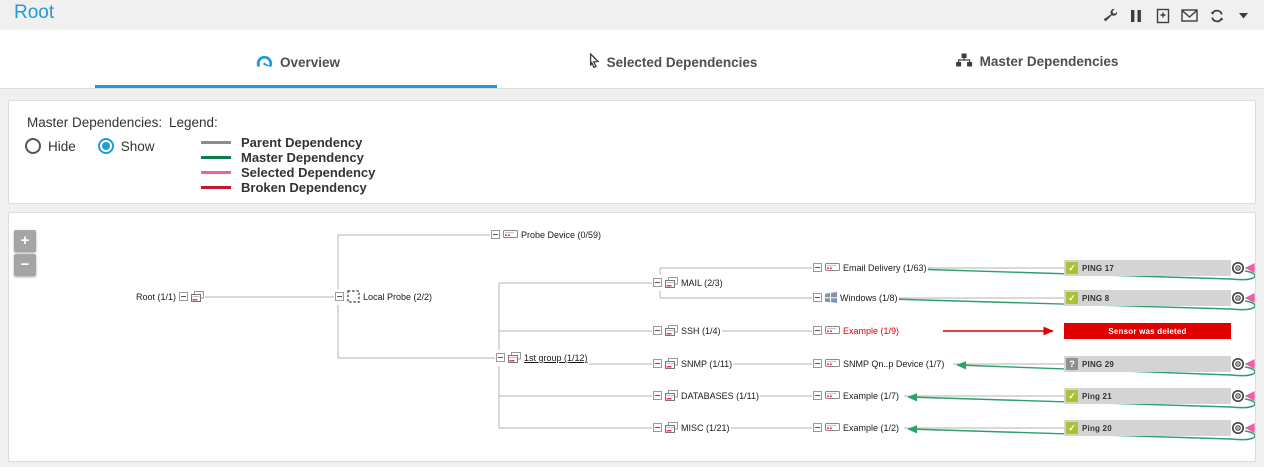 The width and height of the screenshot is (1264, 467). I want to click on zoom-in-button: +, so click(25, 241).